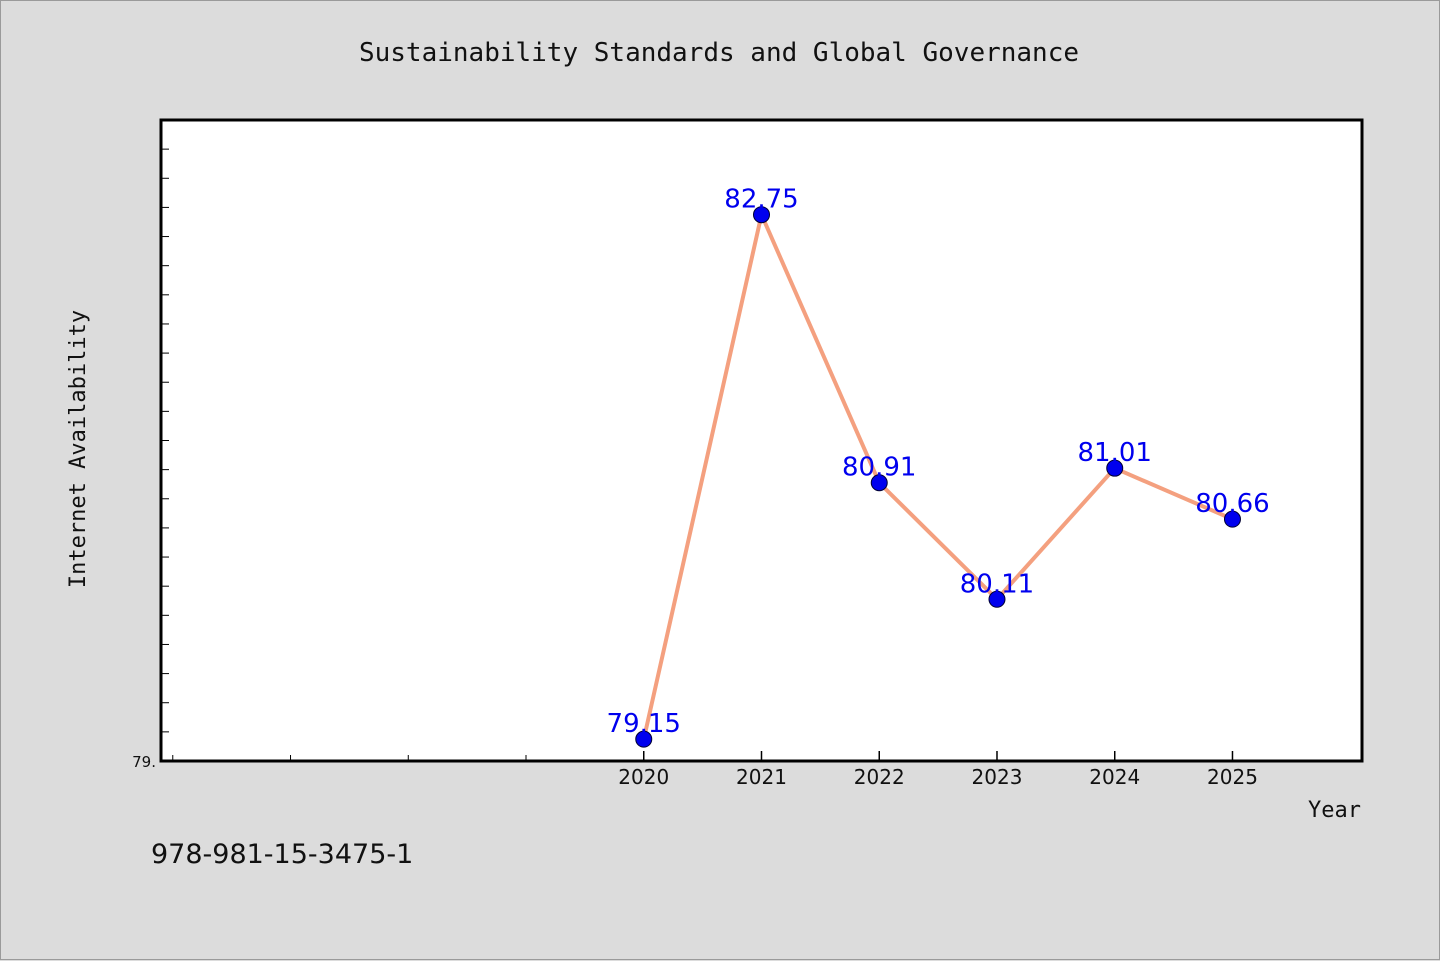 The image size is (1440, 961). I want to click on x-tick-label: 2025, so click(1232, 777).